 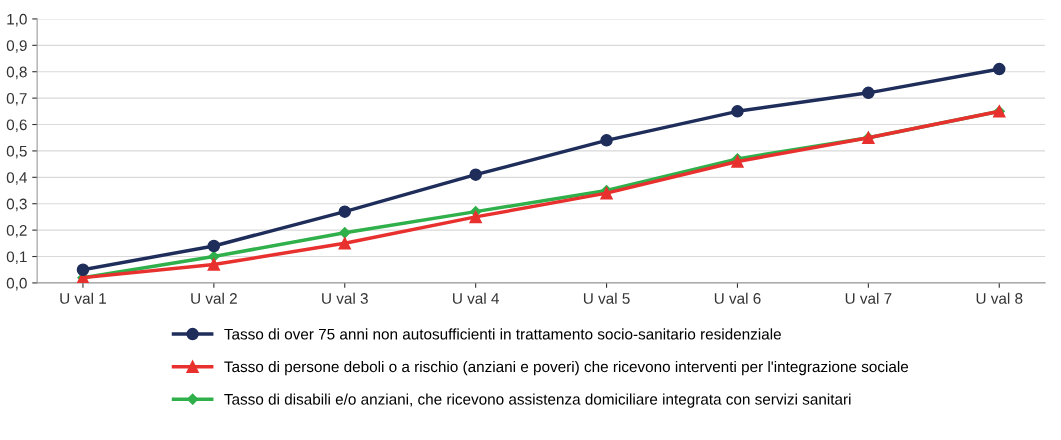 I want to click on y-tick-label: 0,8, so click(x=16, y=73).